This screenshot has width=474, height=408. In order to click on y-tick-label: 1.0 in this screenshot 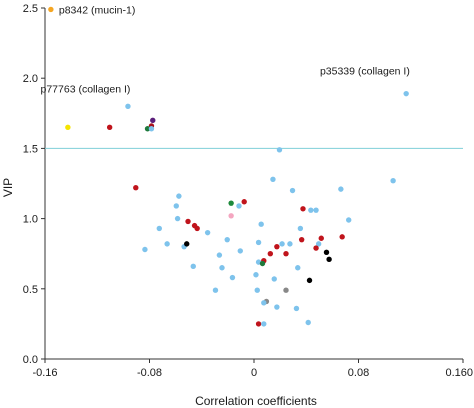, I will do `click(30, 220)`.